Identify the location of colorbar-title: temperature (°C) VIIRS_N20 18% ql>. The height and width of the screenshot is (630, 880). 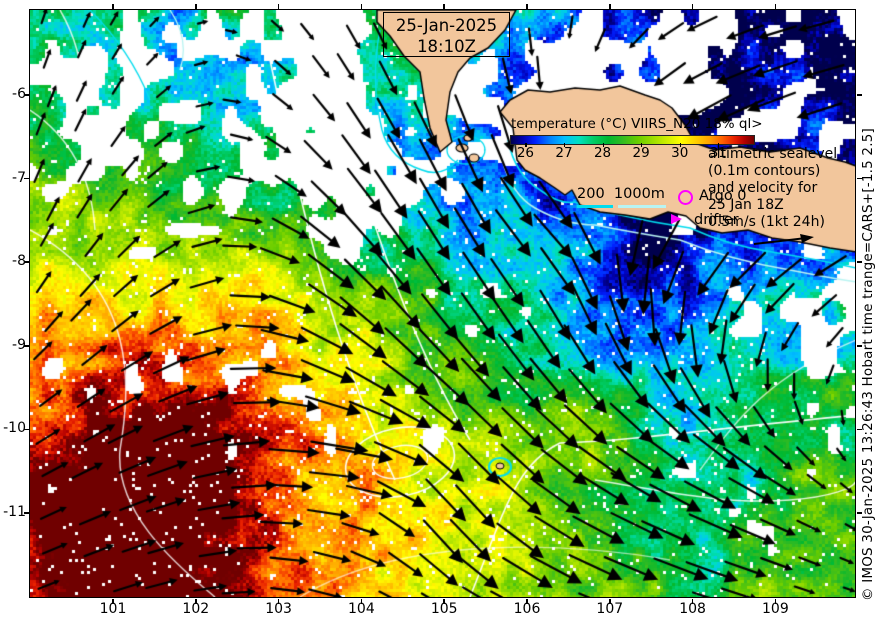
(637, 124).